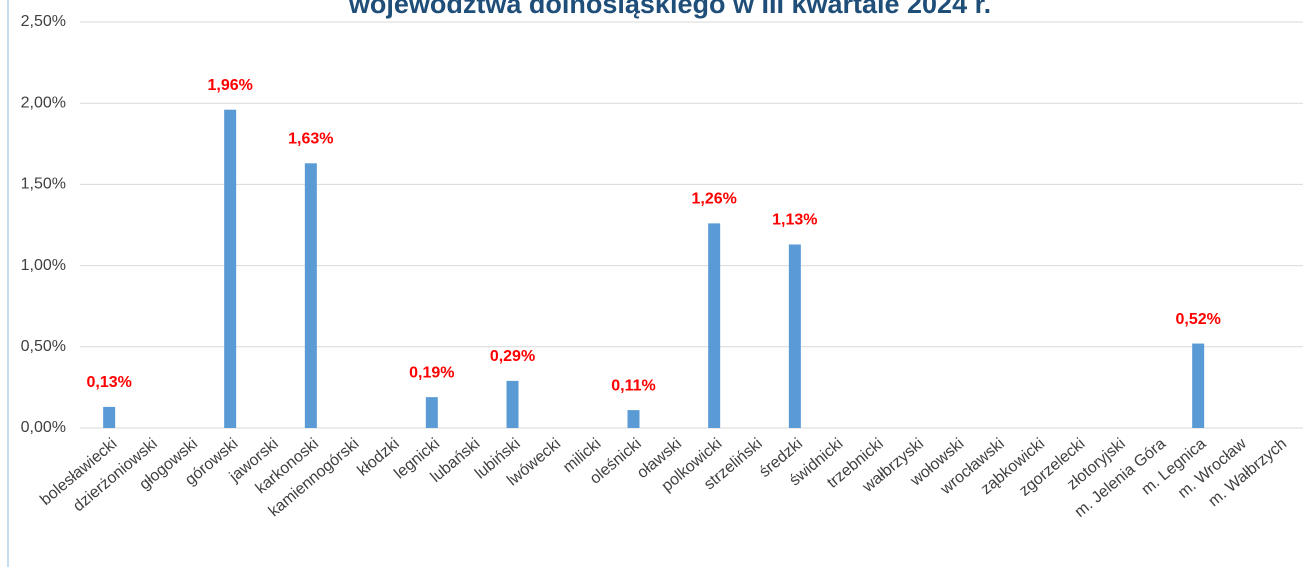 Image resolution: width=1303 pixels, height=567 pixels. Describe the element at coordinates (713, 199) in the screenshot. I see `data-label: 1,26%` at that location.